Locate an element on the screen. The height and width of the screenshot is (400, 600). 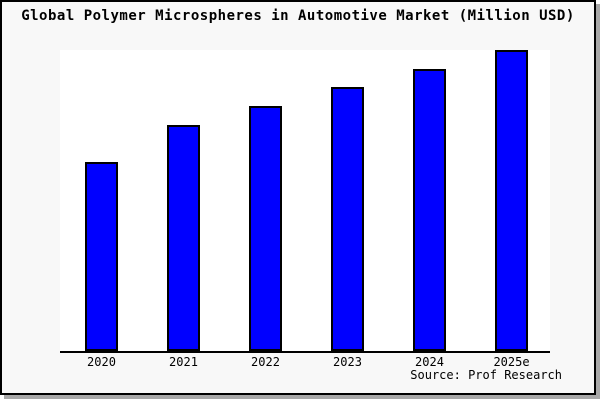
bar-2022 is located at coordinates (265, 228).